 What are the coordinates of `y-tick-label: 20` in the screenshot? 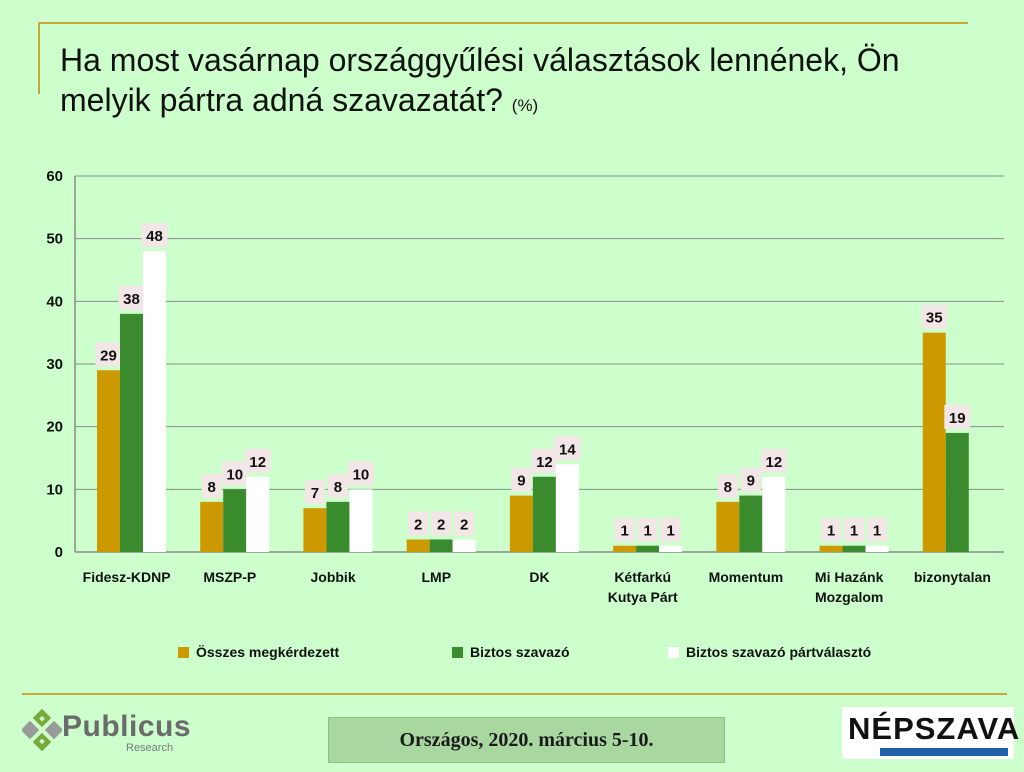 It's located at (54, 427).